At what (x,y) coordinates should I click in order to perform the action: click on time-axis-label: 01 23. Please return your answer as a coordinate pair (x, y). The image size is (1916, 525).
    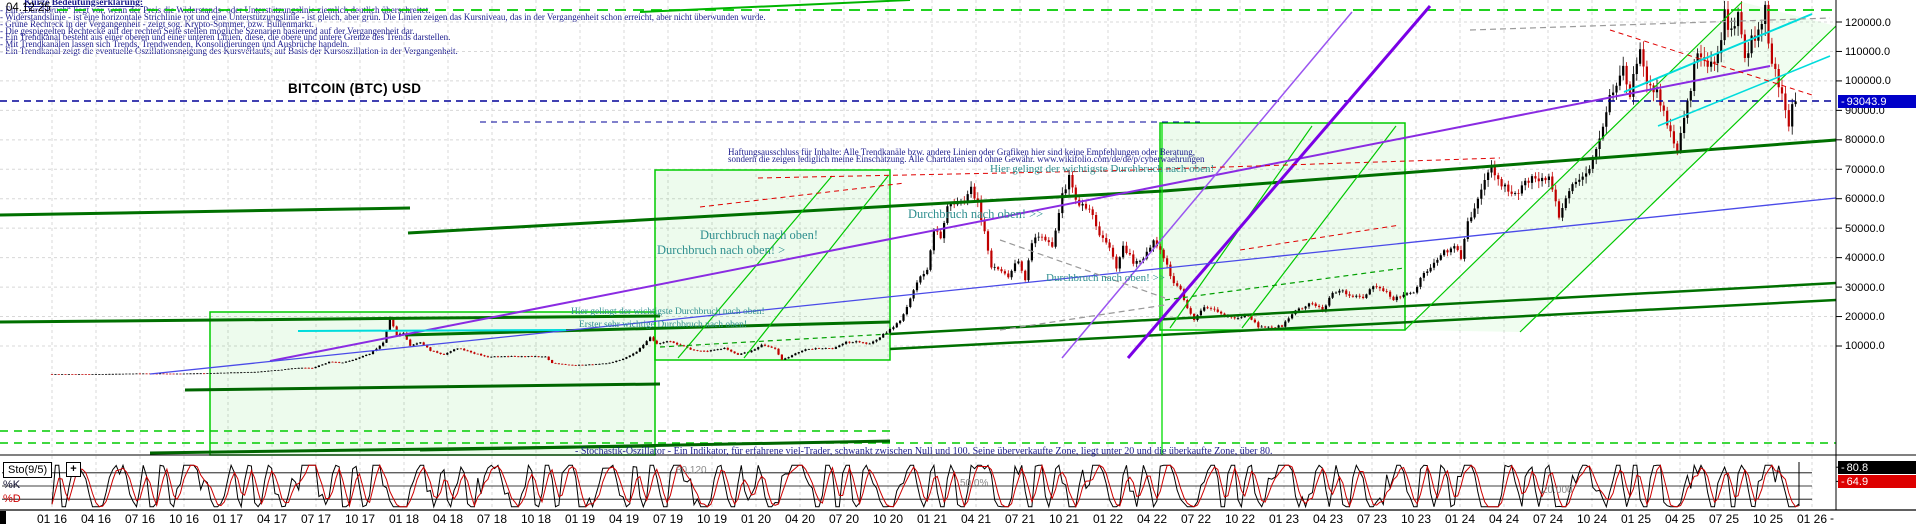
    Looking at the image, I should click on (1284, 518).